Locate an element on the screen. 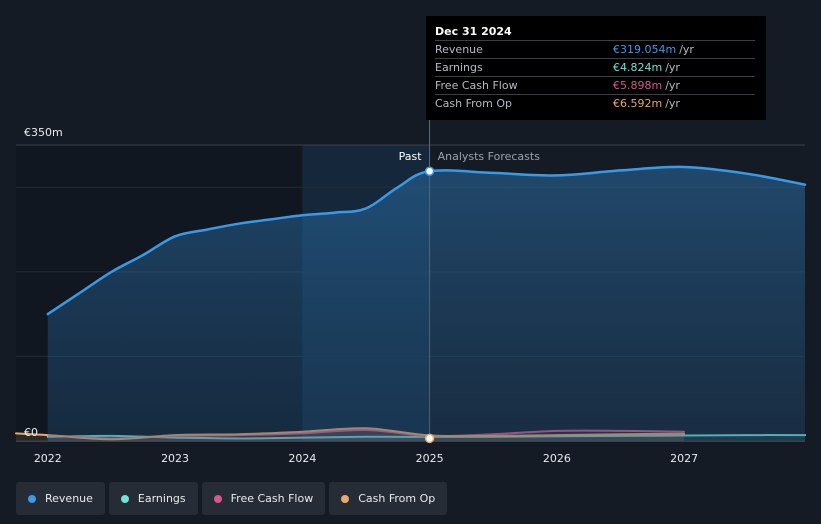 Image resolution: width=821 pixels, height=524 pixels. tooltip-row: Earnings €4.824m /yr is located at coordinates (595, 67).